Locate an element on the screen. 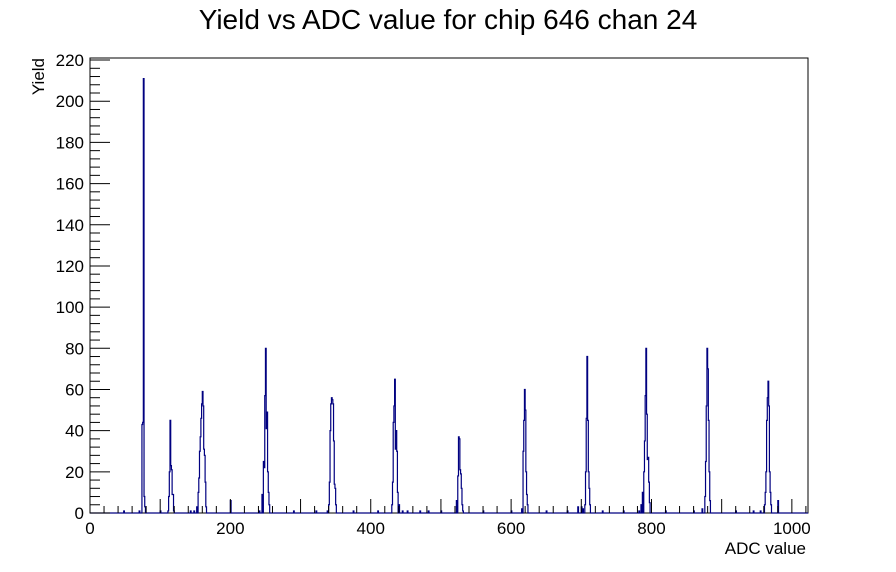 Image resolution: width=896 pixels, height=572 pixels. y-tick-label: 140 is located at coordinates (70, 225).